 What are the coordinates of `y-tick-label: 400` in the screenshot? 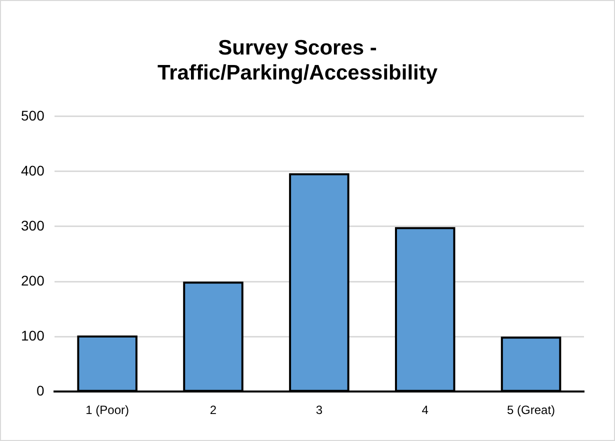 It's located at (33, 170).